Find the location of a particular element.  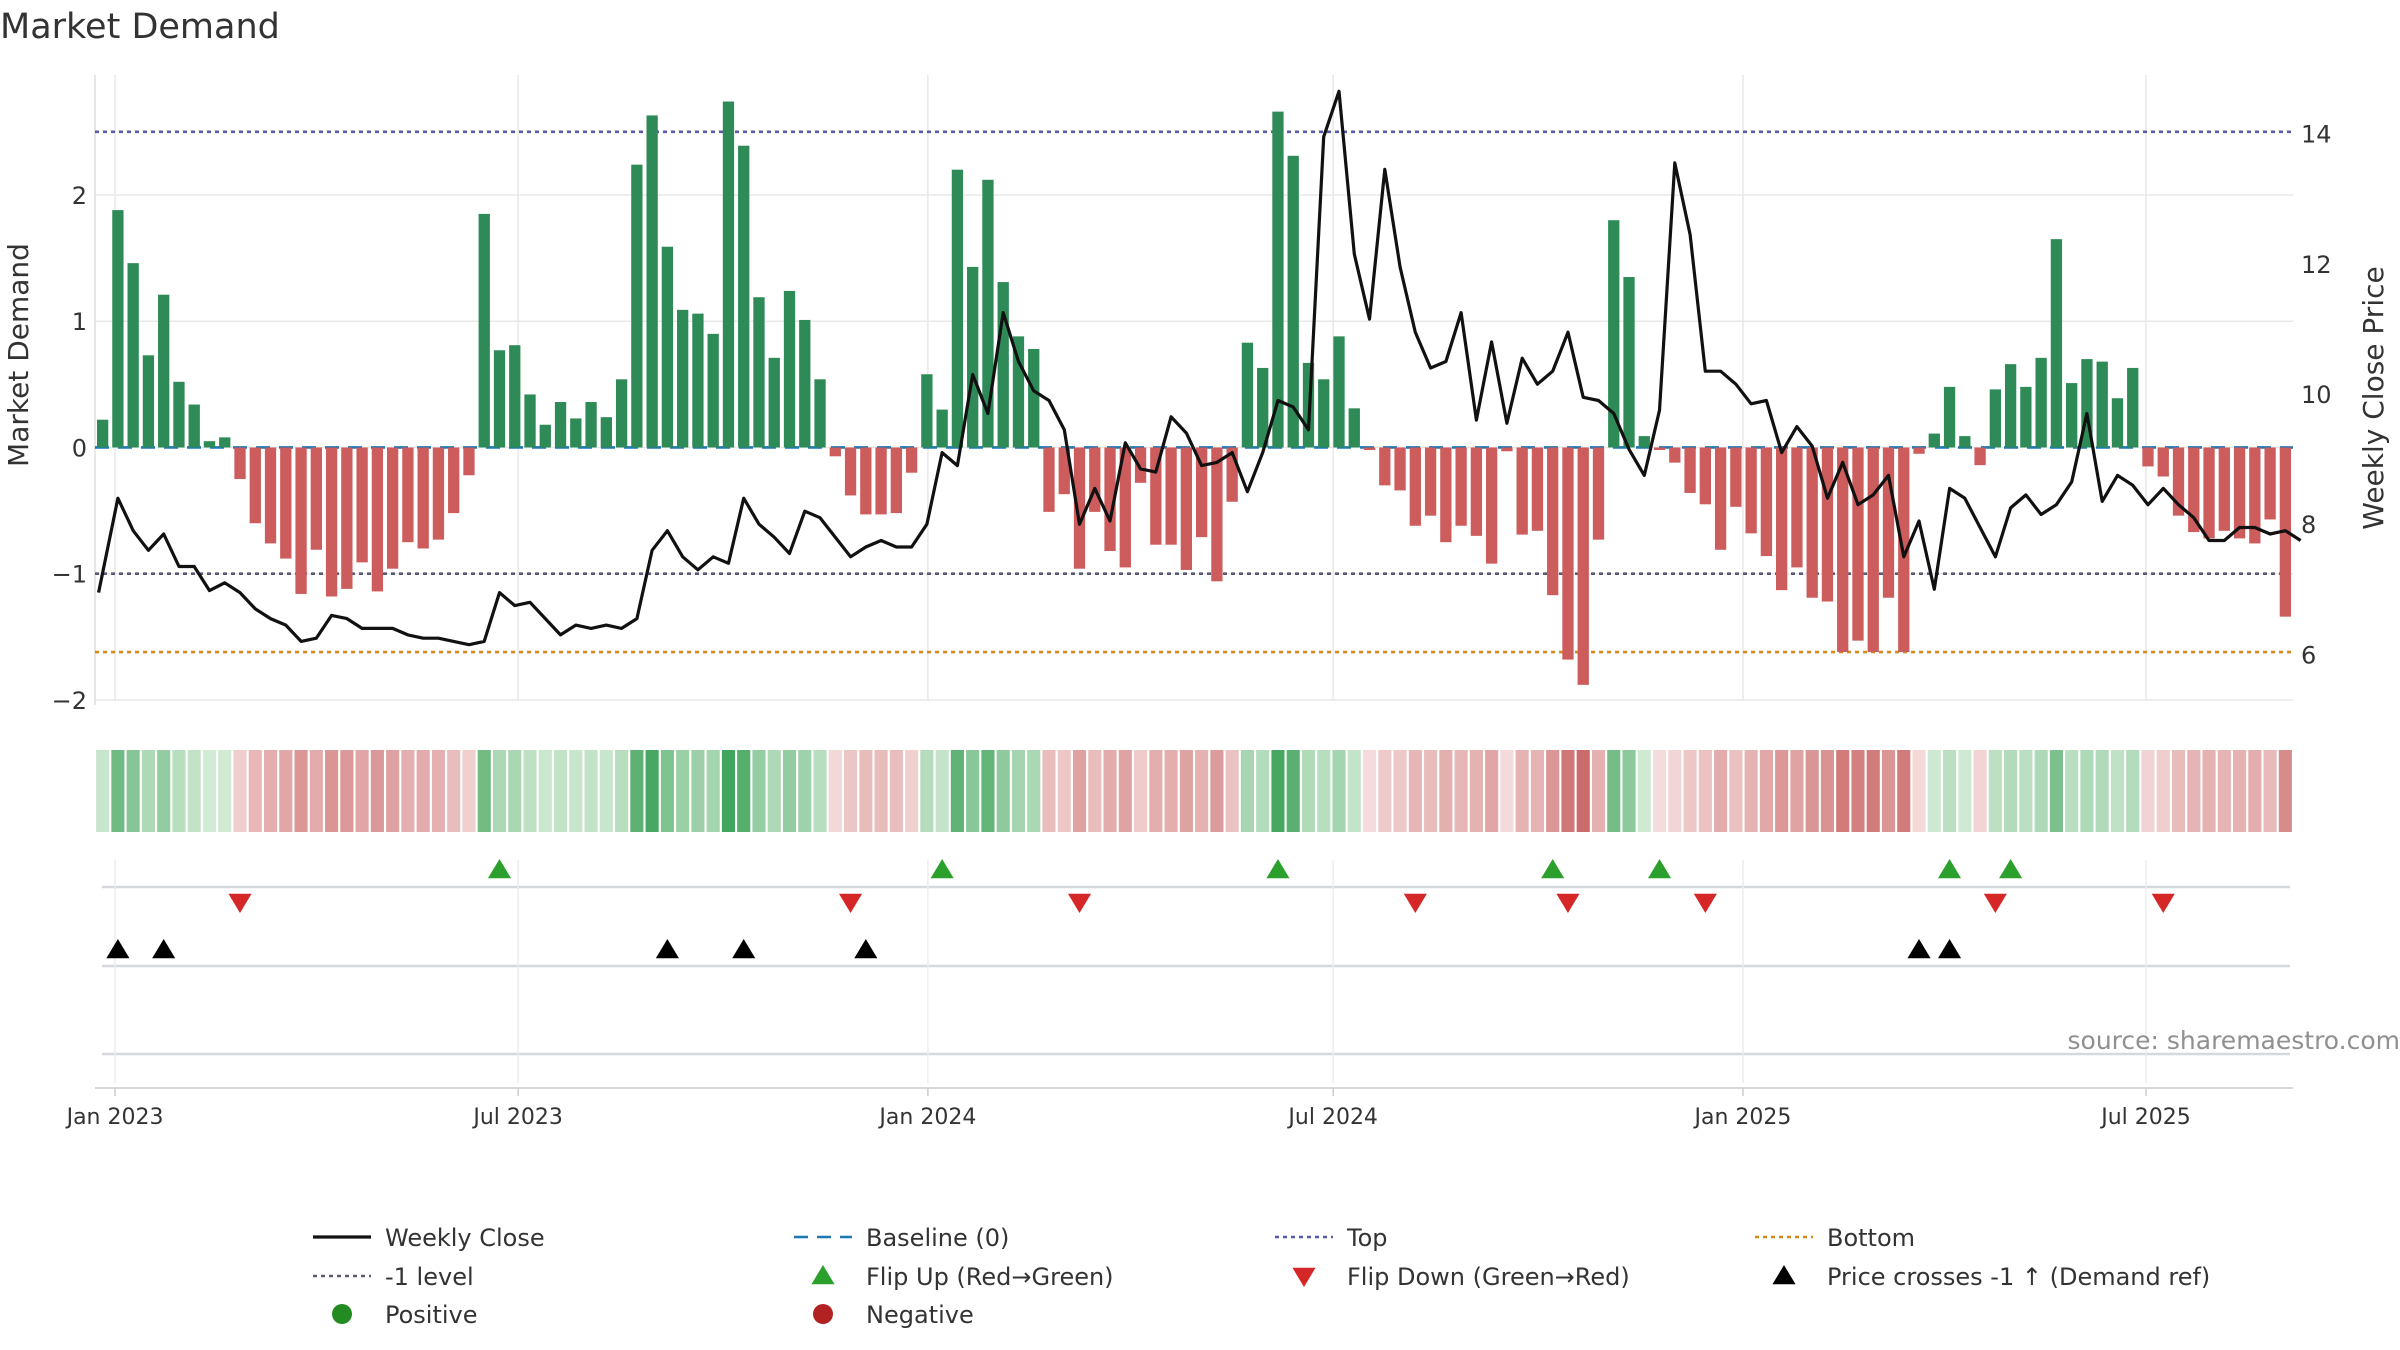

flip-up-marker is located at coordinates (1950, 869).